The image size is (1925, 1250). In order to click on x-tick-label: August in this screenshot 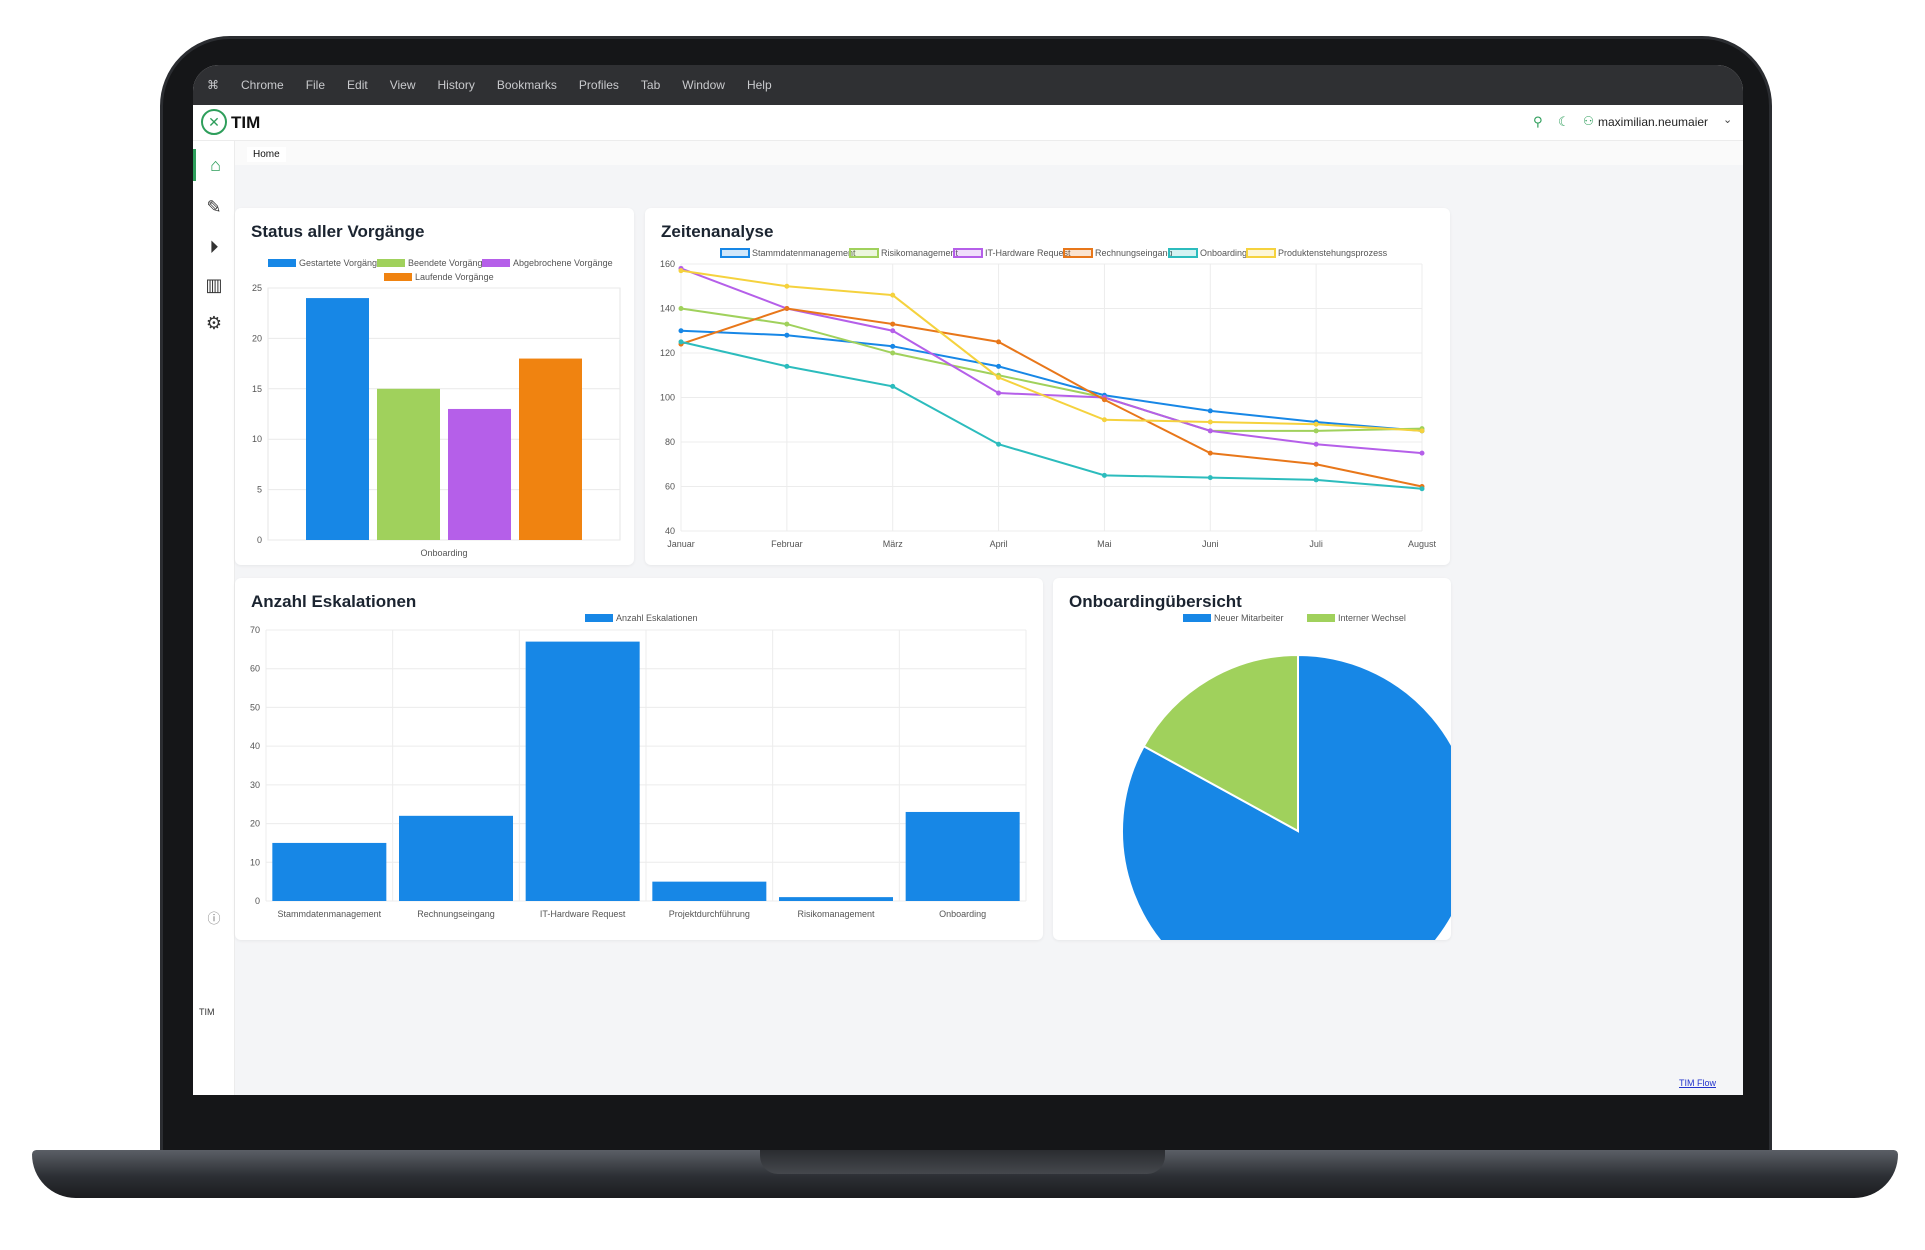, I will do `click(1422, 544)`.